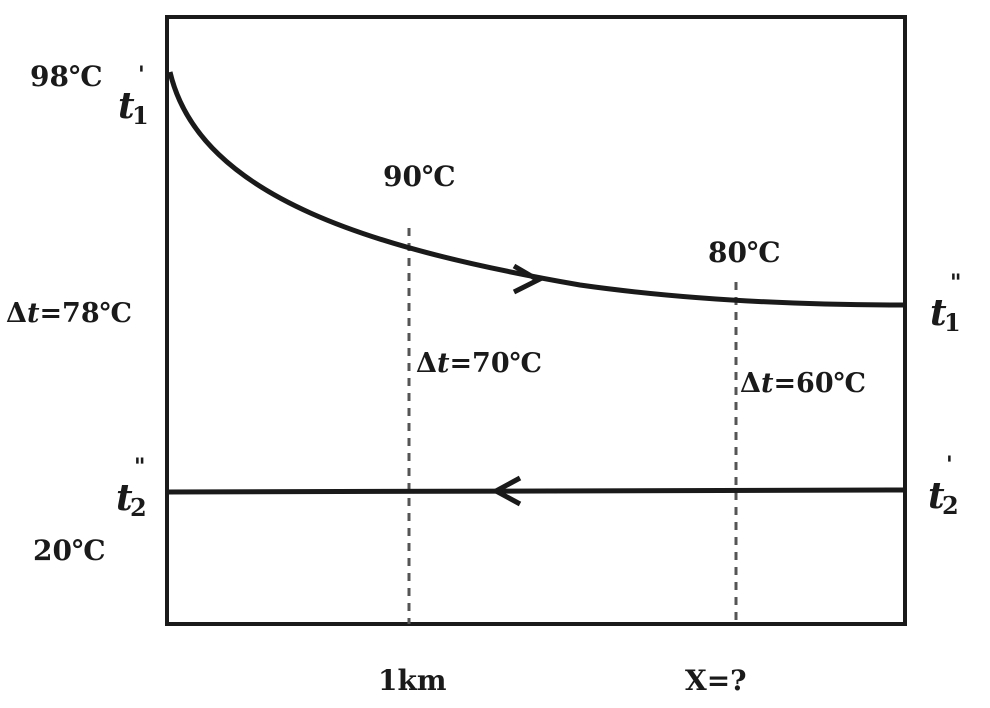 This screenshot has height=708, width=990. I want to click on t2-inlet-symbol: t 2 ', so click(943, 486).